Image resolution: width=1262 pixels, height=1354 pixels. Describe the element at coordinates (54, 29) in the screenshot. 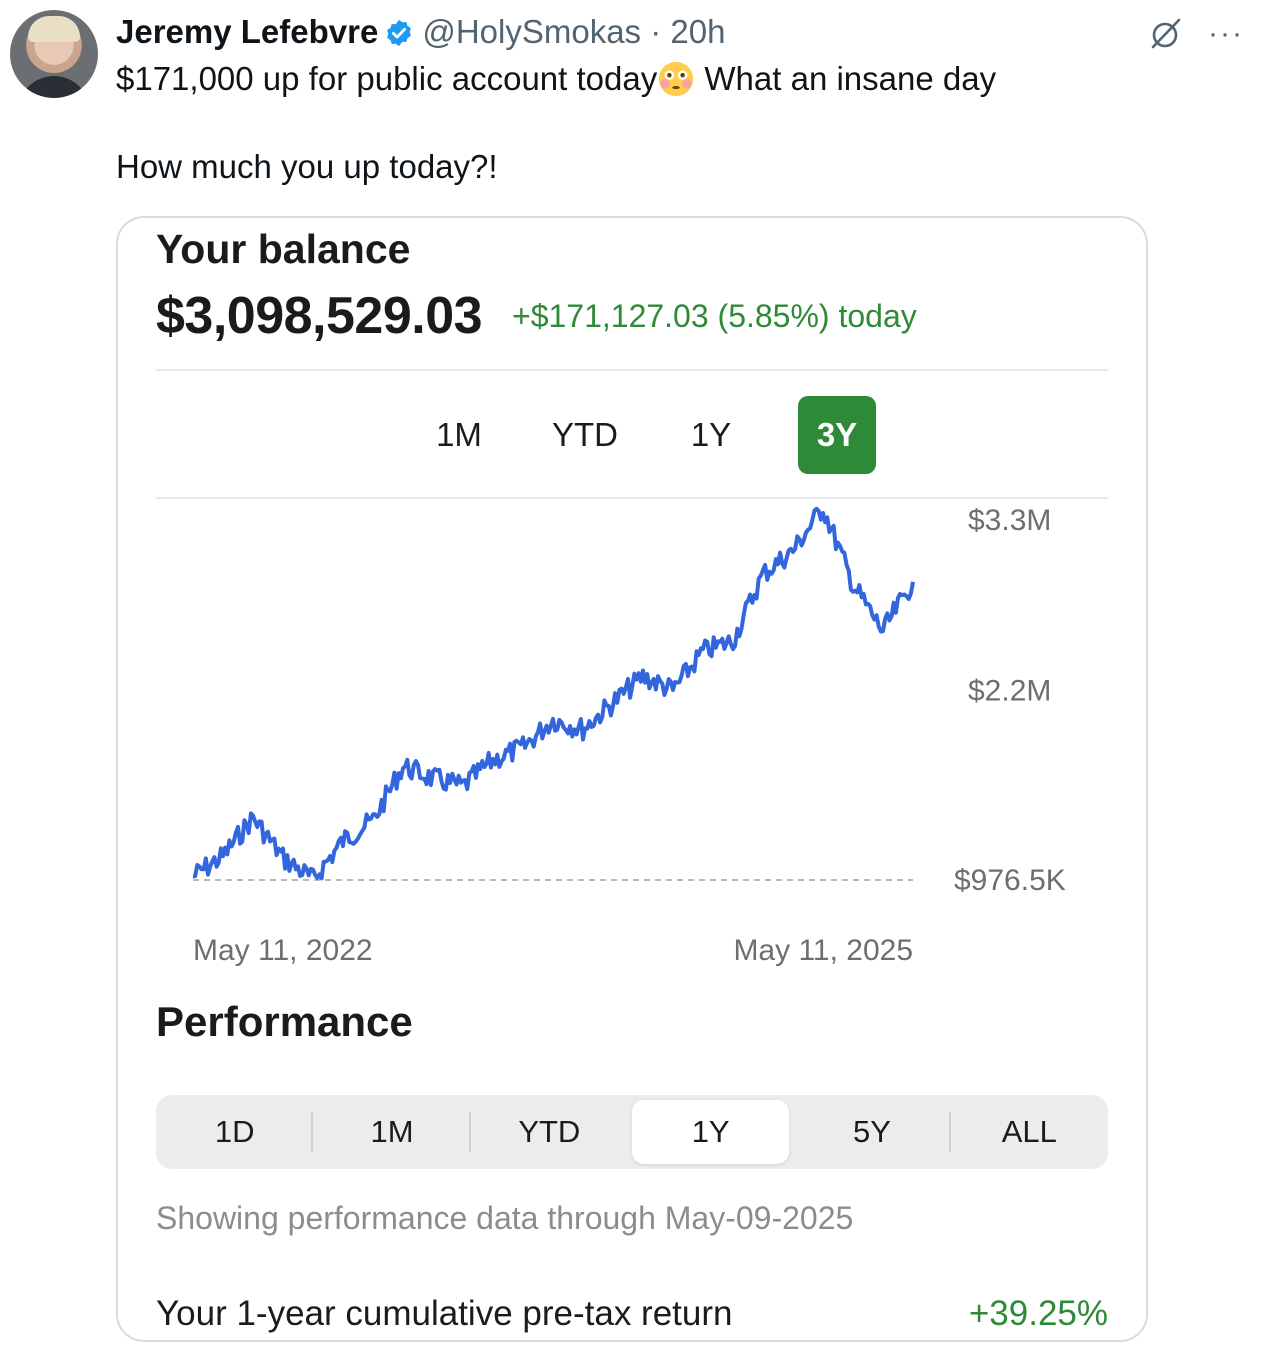

I see `avatar-hair` at that location.